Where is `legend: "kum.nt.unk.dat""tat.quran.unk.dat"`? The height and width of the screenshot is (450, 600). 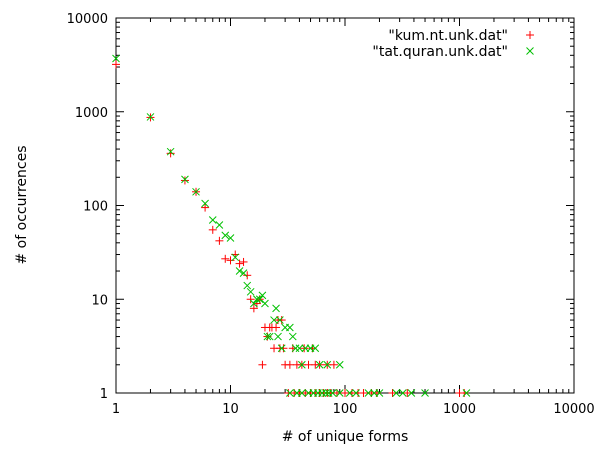
legend: "kum.nt.unk.dat""tat.quran.unk.dat" is located at coordinates (453, 44).